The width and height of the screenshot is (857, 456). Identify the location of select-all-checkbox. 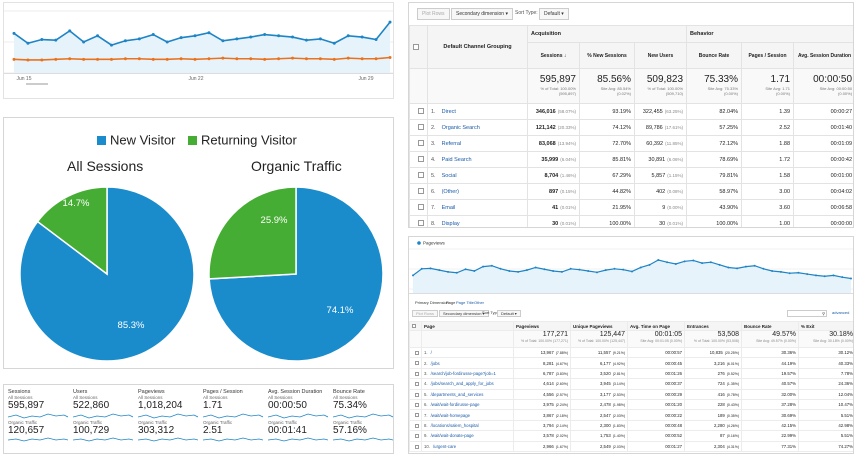
(414, 326).